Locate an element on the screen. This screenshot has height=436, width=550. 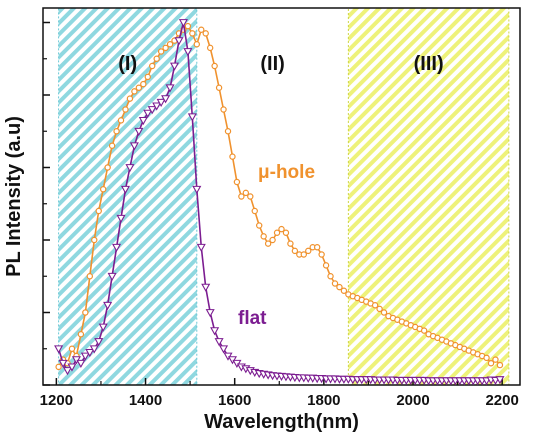
flat-series-label: flat is located at coordinates (252, 318).